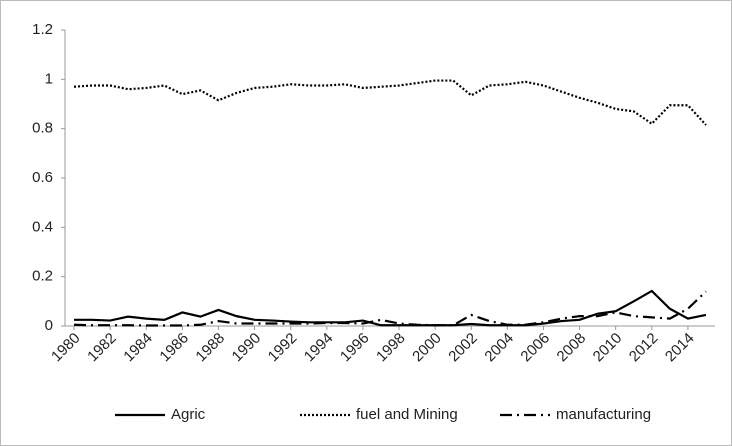 This screenshot has height=446, width=732. Describe the element at coordinates (42, 128) in the screenshot. I see `y-tick-label: 0.8` at that location.